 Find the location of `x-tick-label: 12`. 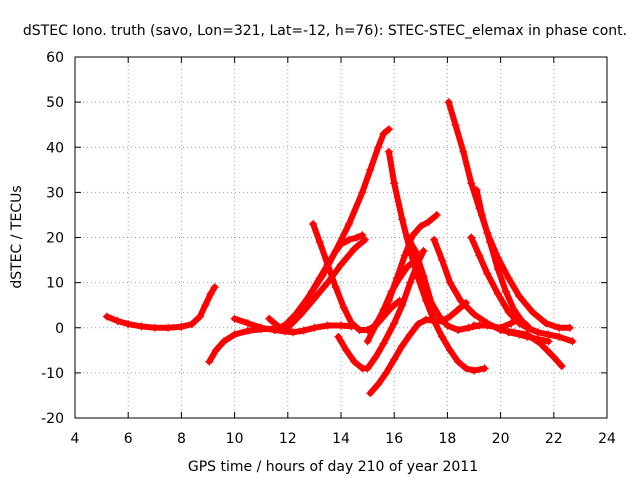

x-tick-label: 12 is located at coordinates (288, 439).